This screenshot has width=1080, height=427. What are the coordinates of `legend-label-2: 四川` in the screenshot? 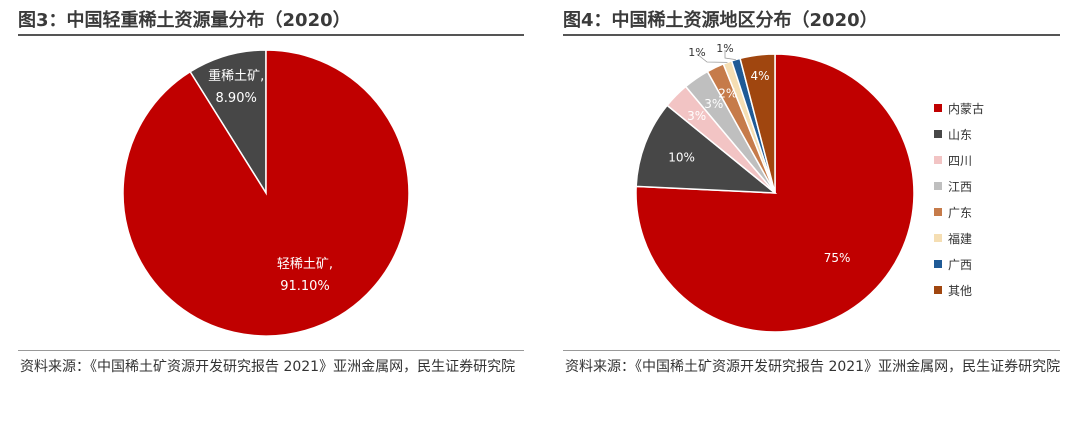 It's located at (960, 160).